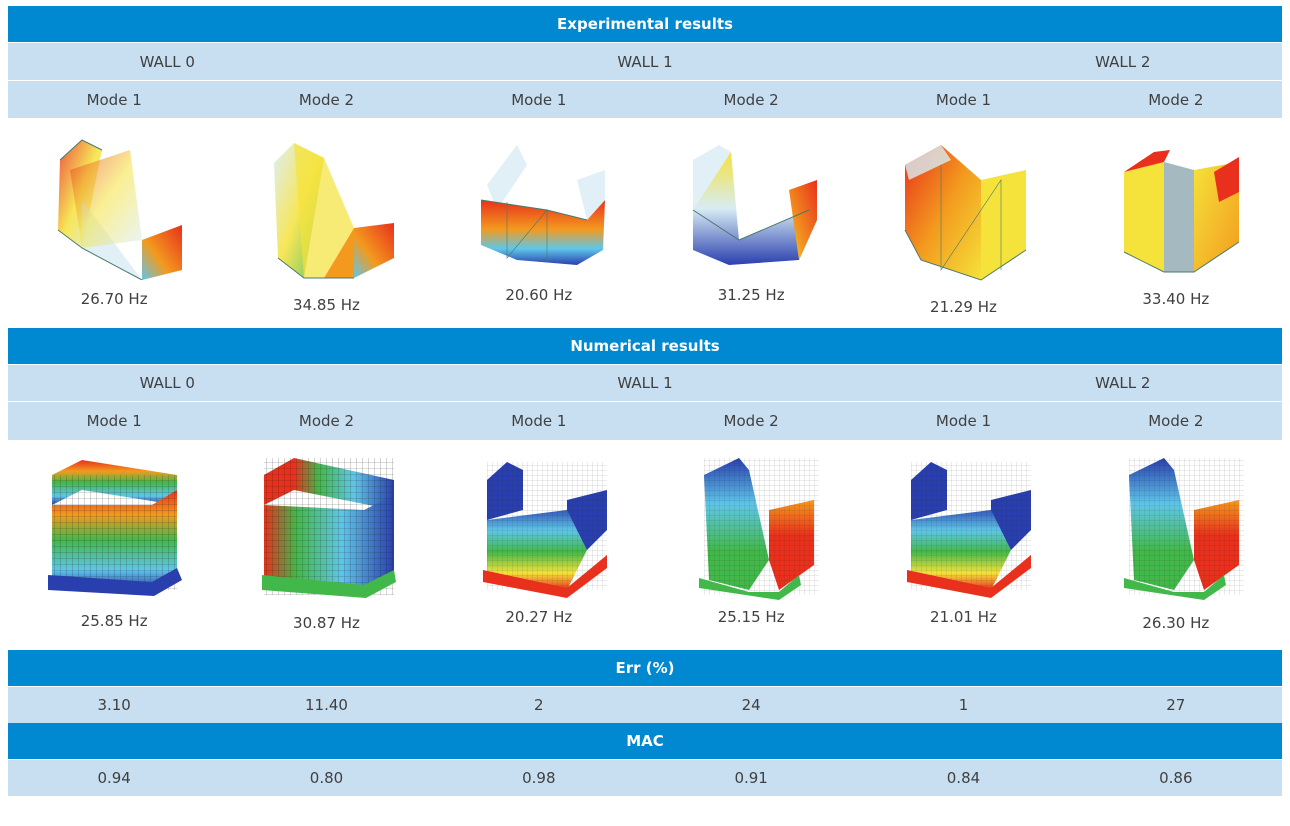 This screenshot has height=826, width=1290. I want to click on err-value: 3.10, so click(114, 705).